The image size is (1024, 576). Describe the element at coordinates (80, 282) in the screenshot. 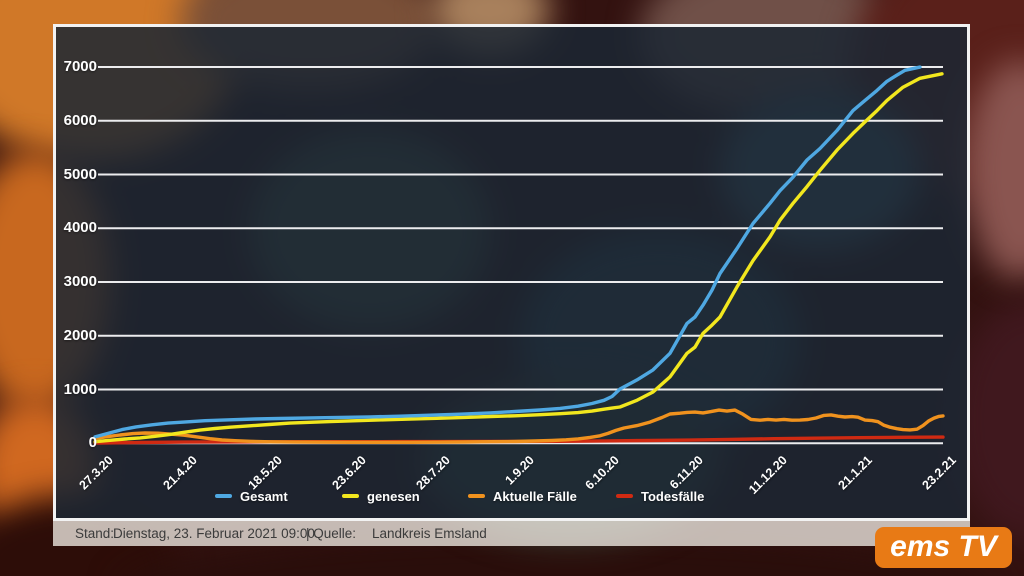

I see `y-axis-label: 3000` at that location.